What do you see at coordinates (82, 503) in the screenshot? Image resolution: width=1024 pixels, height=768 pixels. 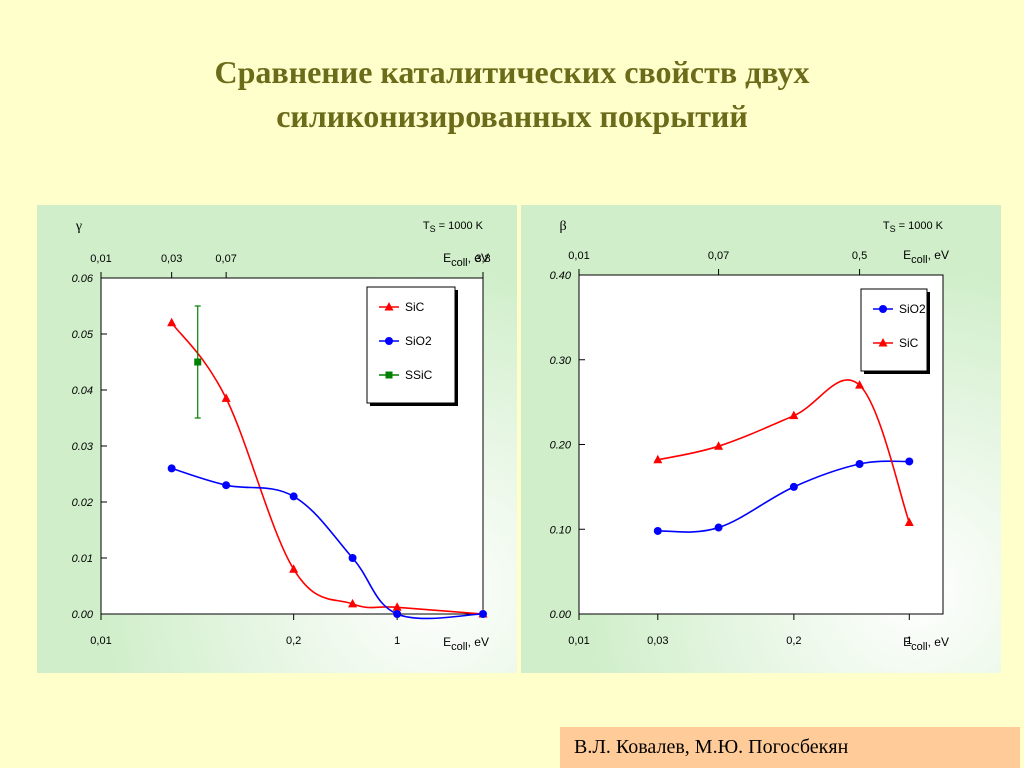 I see `gamma-y-tick-label: 0.02` at bounding box center [82, 503].